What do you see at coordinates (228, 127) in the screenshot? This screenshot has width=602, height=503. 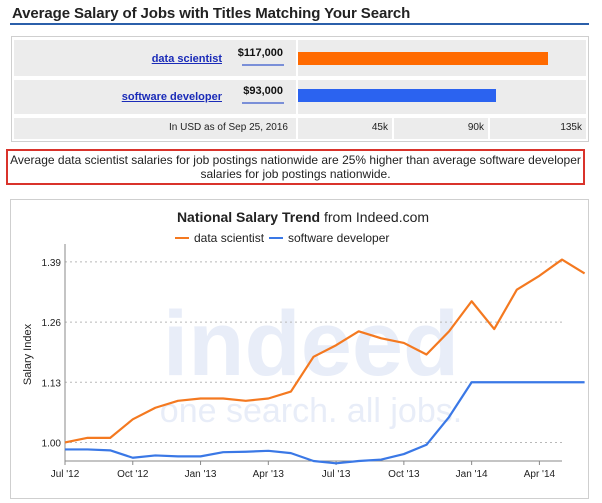 I see `as-of-note: In USD as of Sep 25, 2016` at bounding box center [228, 127].